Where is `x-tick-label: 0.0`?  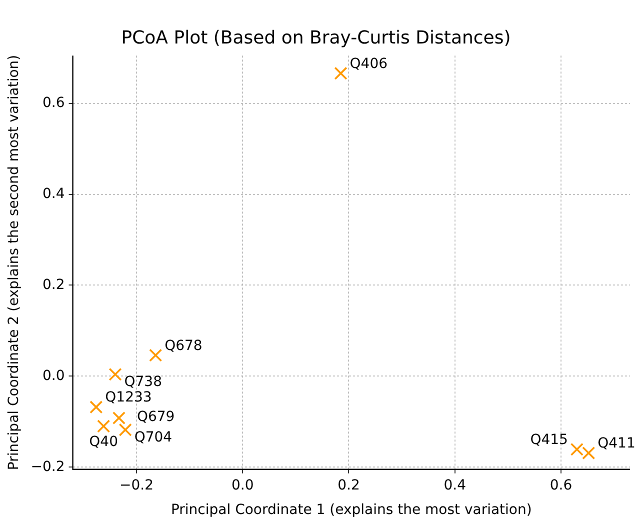
x-tick-label: 0.0 is located at coordinates (242, 485).